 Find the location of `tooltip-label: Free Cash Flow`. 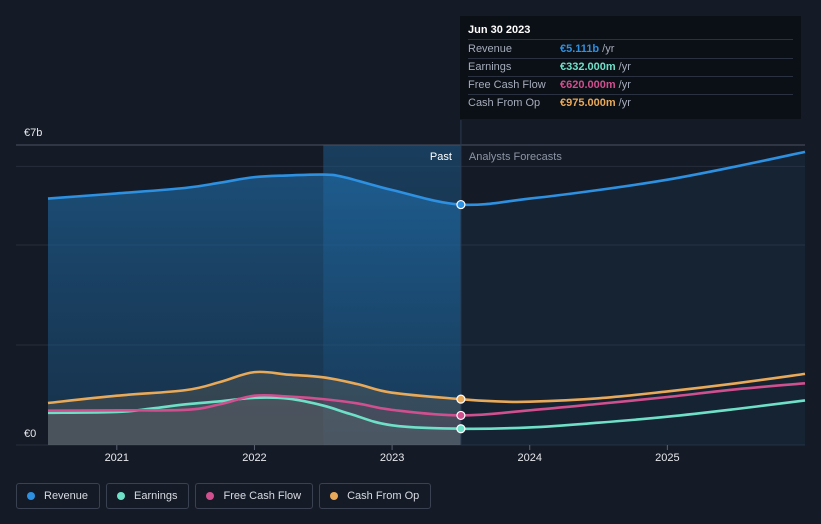

tooltip-label: Free Cash Flow is located at coordinates (507, 85).